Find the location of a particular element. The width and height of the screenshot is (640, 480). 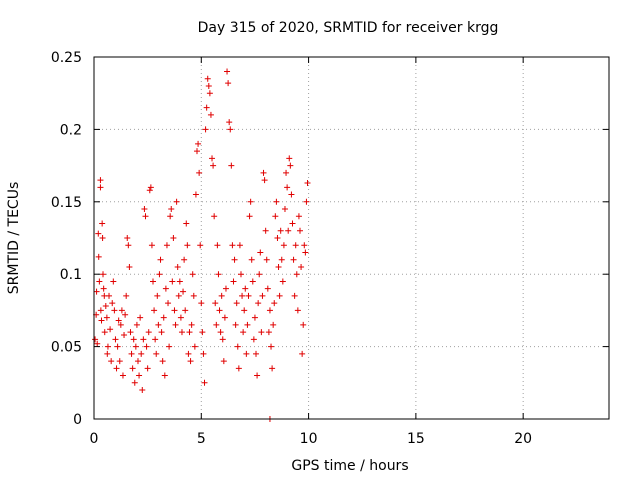

x-tick-label: 5 is located at coordinates (201, 439).